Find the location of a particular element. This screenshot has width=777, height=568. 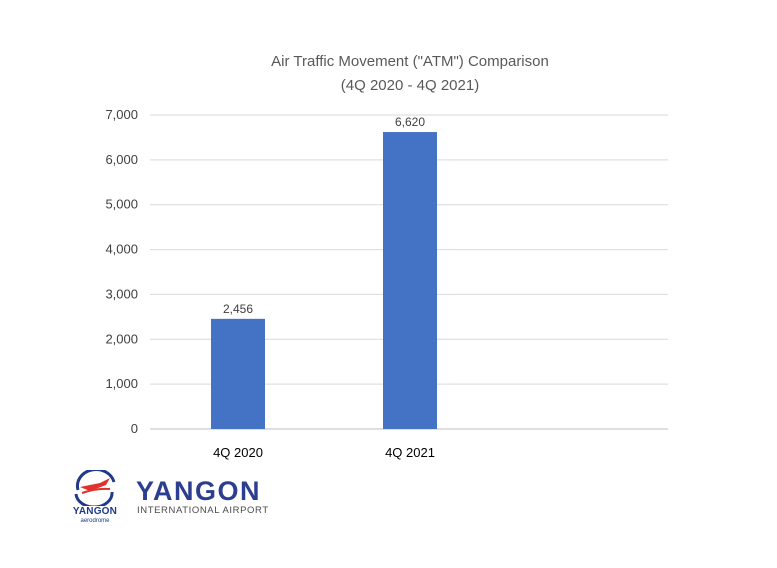

y-tick-label: 3,000 is located at coordinates (121, 293).